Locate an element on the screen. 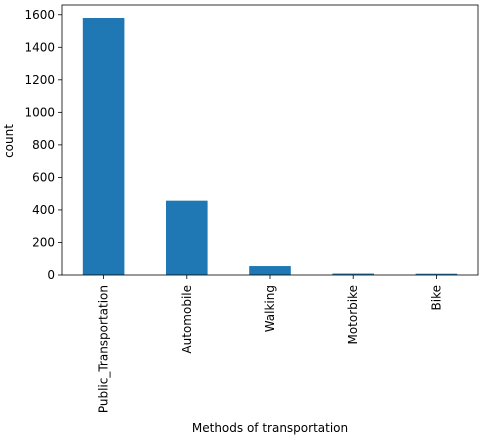 This screenshot has height=441, width=484. y-tick-label: 0 is located at coordinates (51, 275).